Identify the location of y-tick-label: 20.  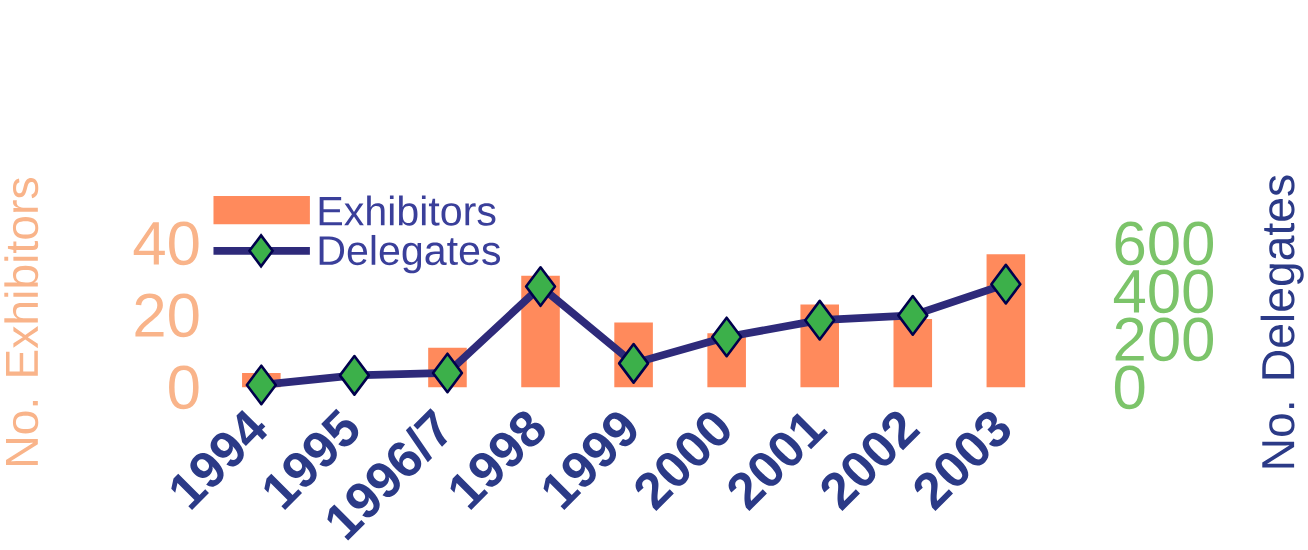
(167, 315).